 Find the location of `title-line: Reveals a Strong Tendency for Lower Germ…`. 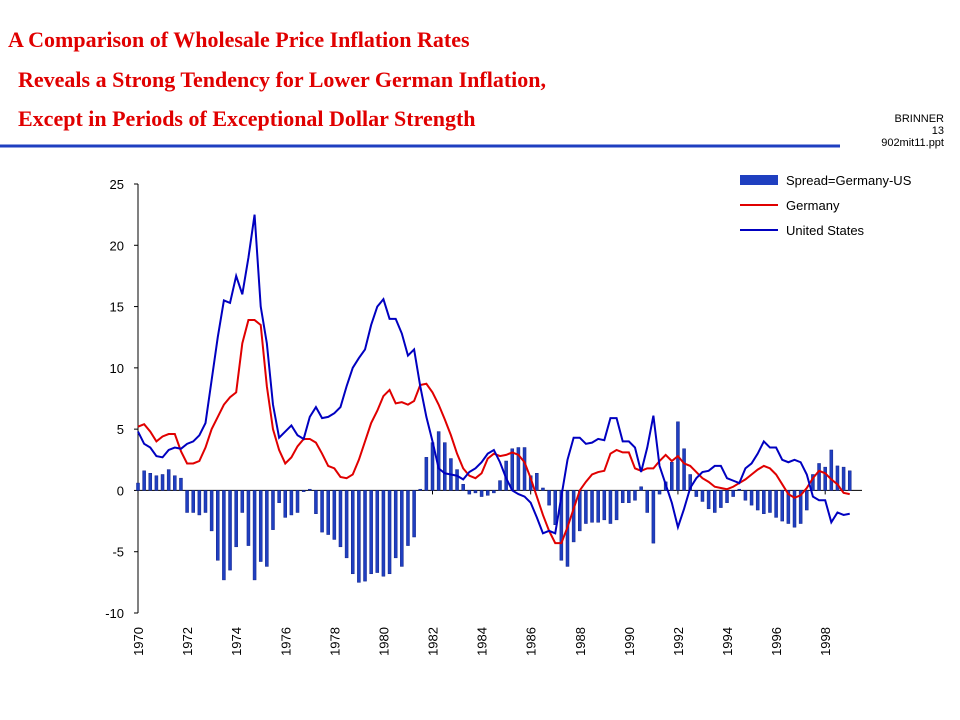

title-line: Reveals a Strong Tendency for Lower Germ… is located at coordinates (282, 79).